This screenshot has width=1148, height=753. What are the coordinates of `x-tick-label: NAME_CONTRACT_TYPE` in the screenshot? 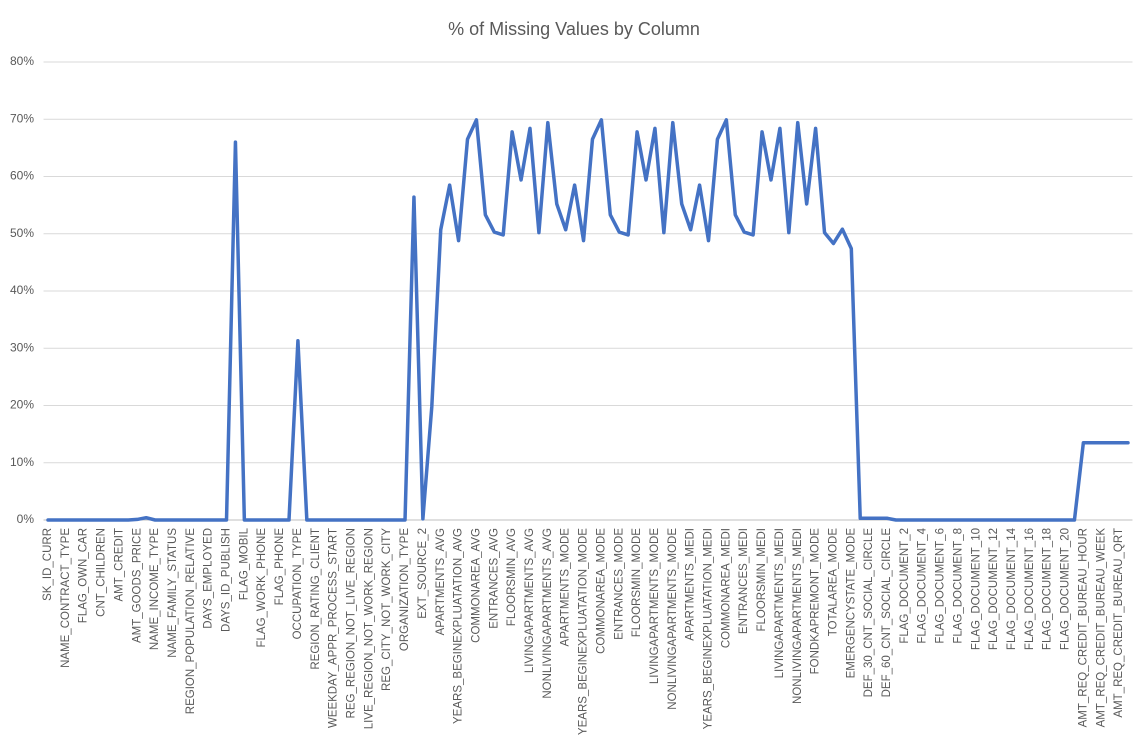 It's located at (66, 598).